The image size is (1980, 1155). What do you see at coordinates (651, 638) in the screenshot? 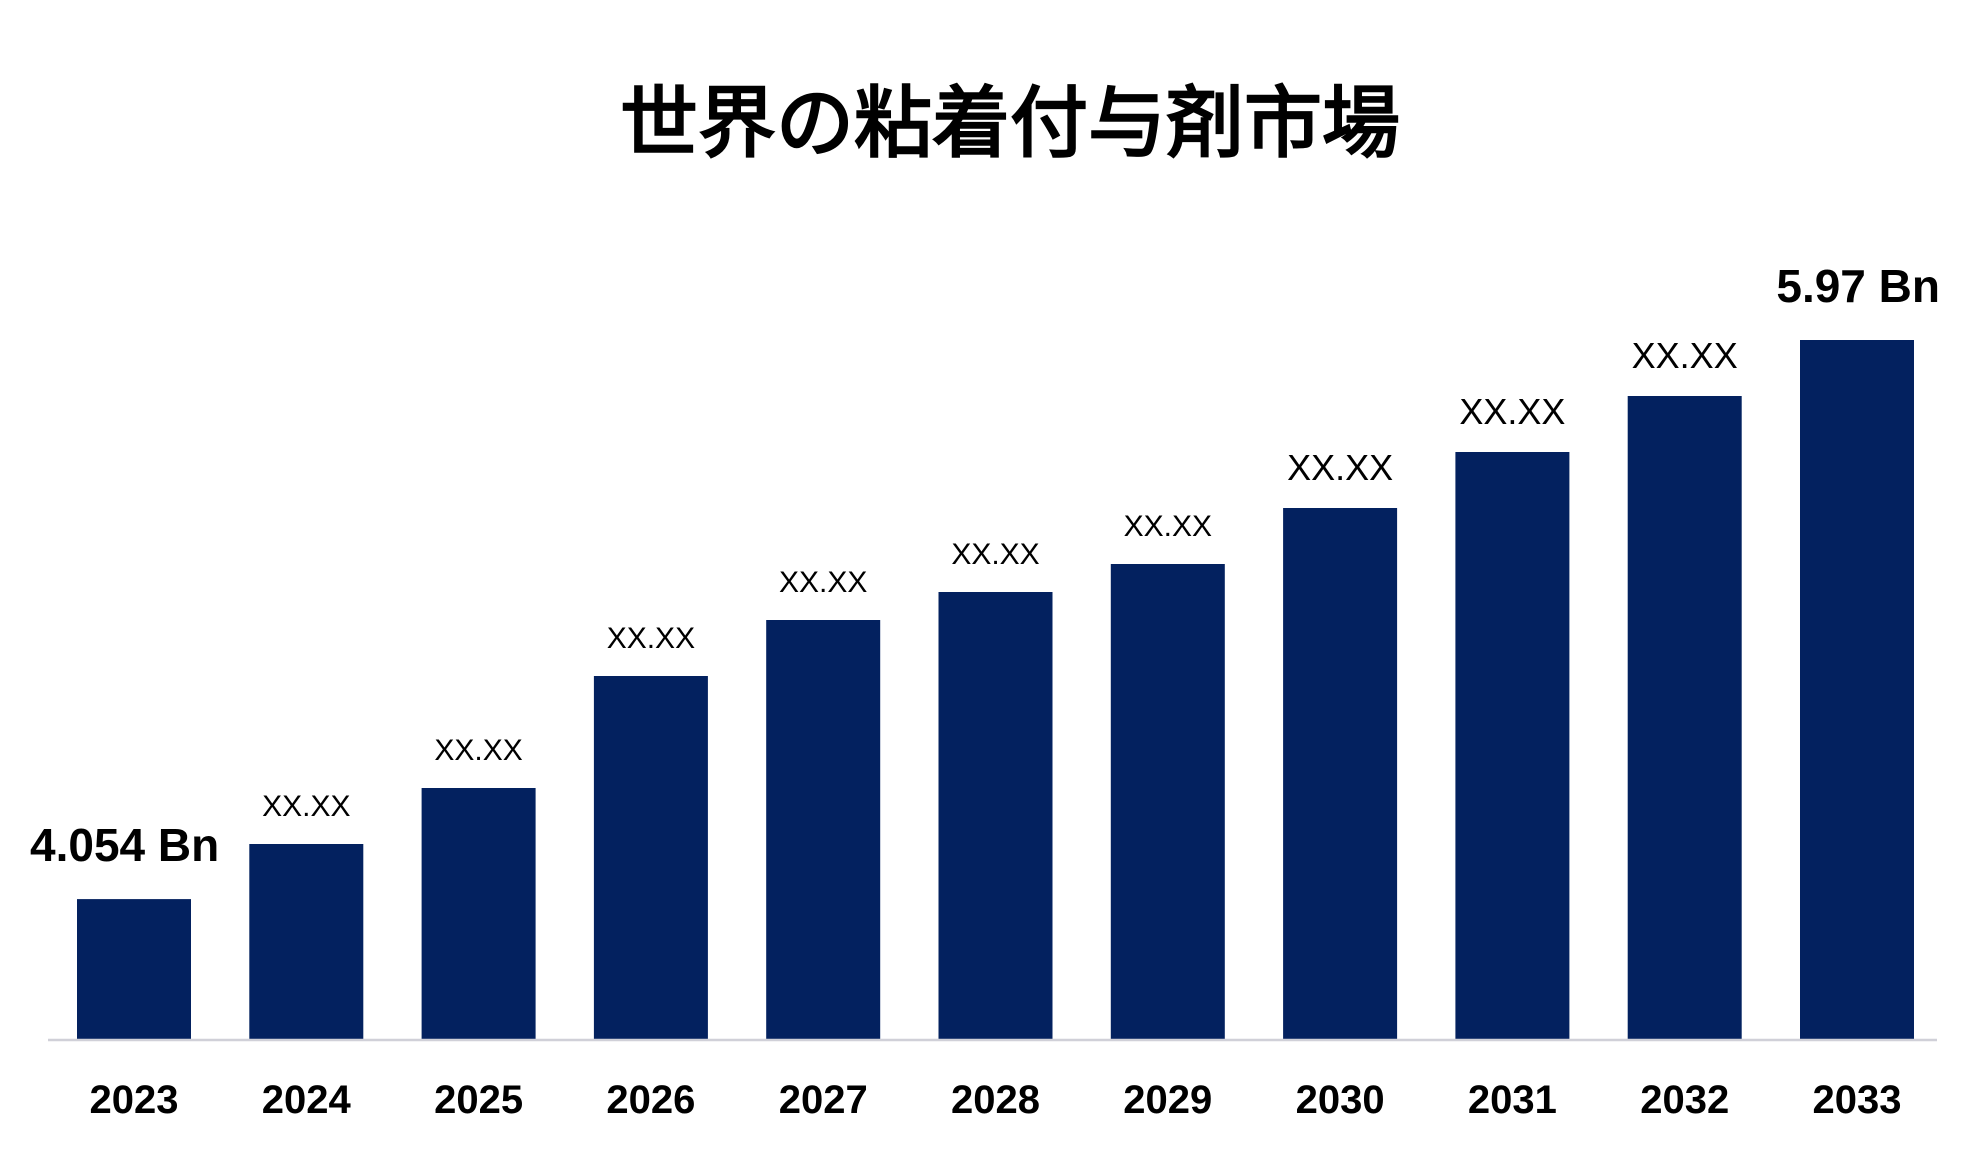
I see `data-label-2026: XX.XX` at bounding box center [651, 638].